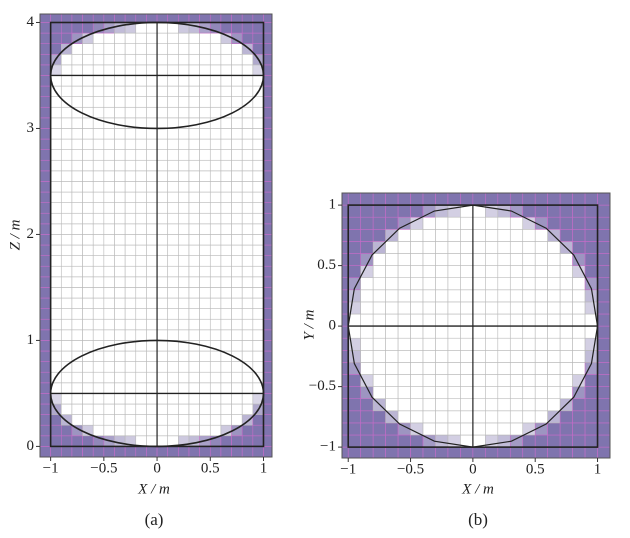  What do you see at coordinates (103, 468) in the screenshot?
I see `x-tick-label: −0.5` at bounding box center [103, 468].